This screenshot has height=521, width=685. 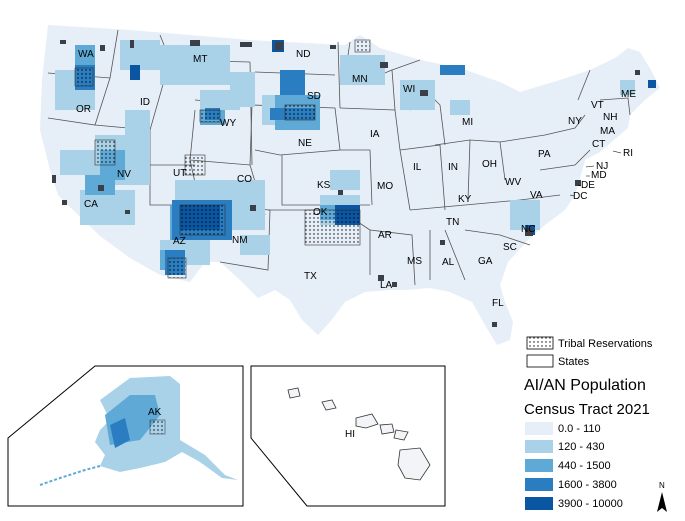 I want to click on label-MI: MI, so click(x=467, y=122).